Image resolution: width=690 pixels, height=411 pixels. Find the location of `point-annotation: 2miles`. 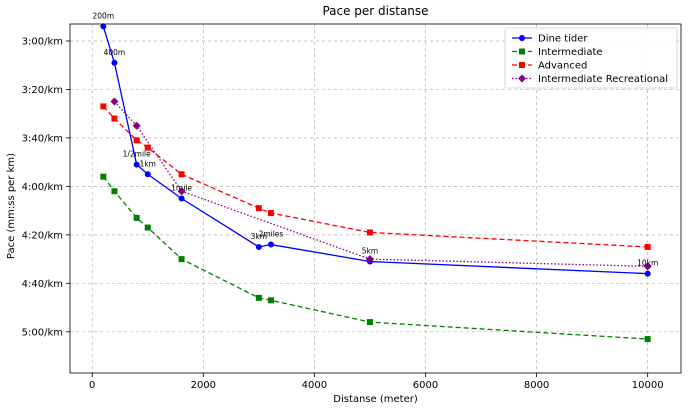

point-annotation: 2miles is located at coordinates (271, 234).